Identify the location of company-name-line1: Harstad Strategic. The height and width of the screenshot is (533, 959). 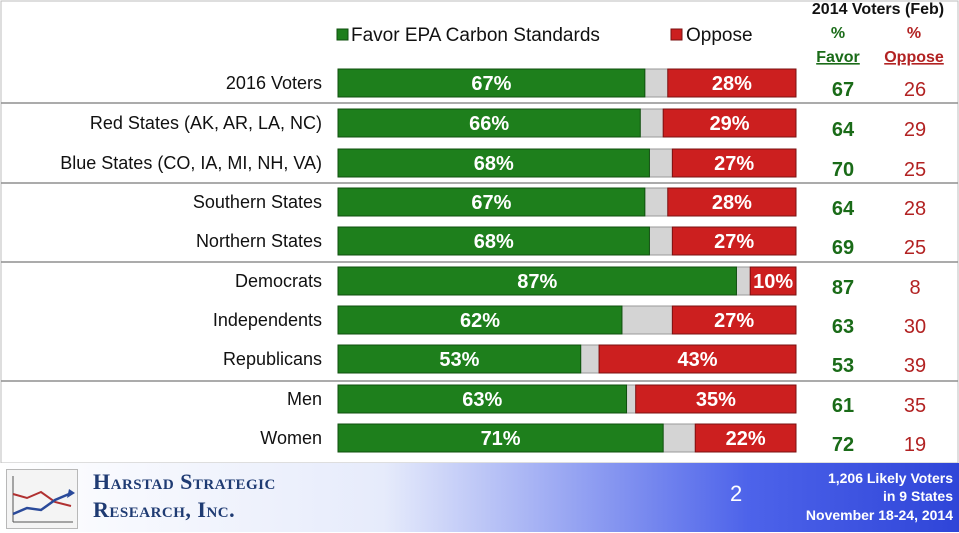
(184, 481).